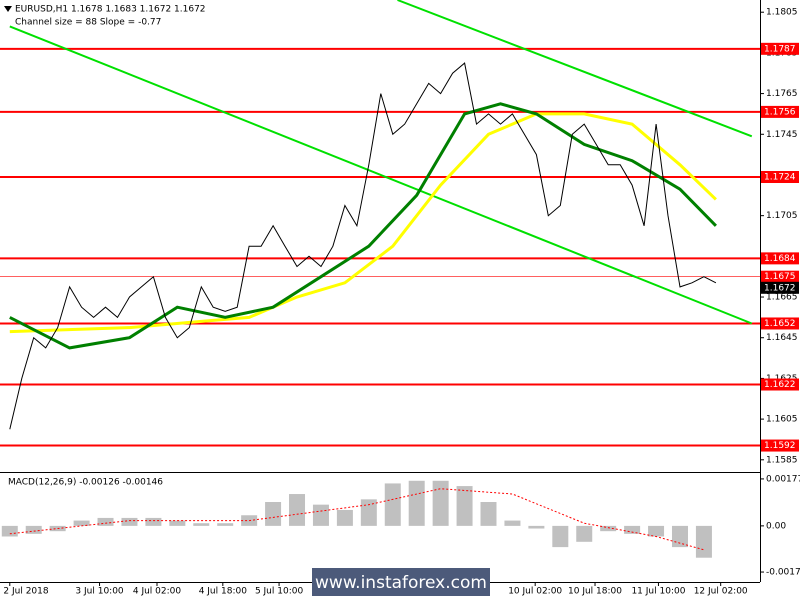 The image size is (800, 600). What do you see at coordinates (85, 483) in the screenshot?
I see `macd-title: MACD(12,26,9) -0.00126 -0.00146` at bounding box center [85, 483].